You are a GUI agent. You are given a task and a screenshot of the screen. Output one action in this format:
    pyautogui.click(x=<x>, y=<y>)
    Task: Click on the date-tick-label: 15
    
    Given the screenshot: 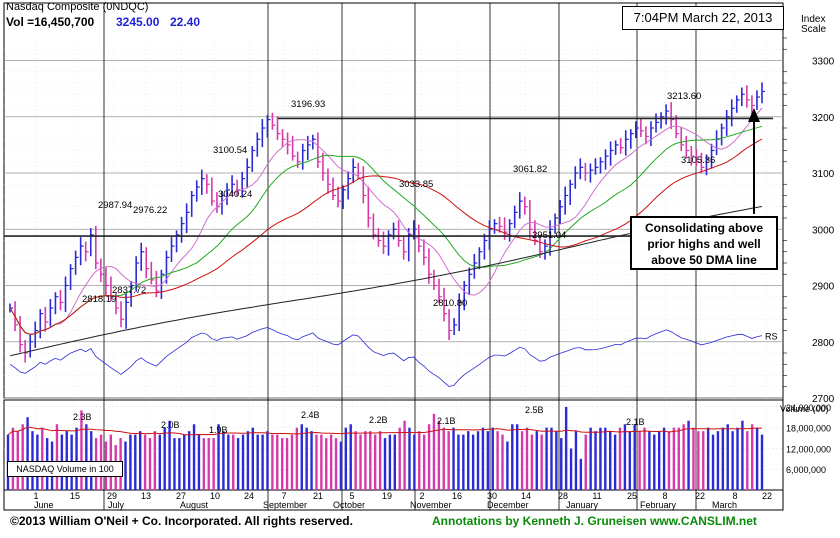 What is the action you would take?
    pyautogui.click(x=75, y=496)
    